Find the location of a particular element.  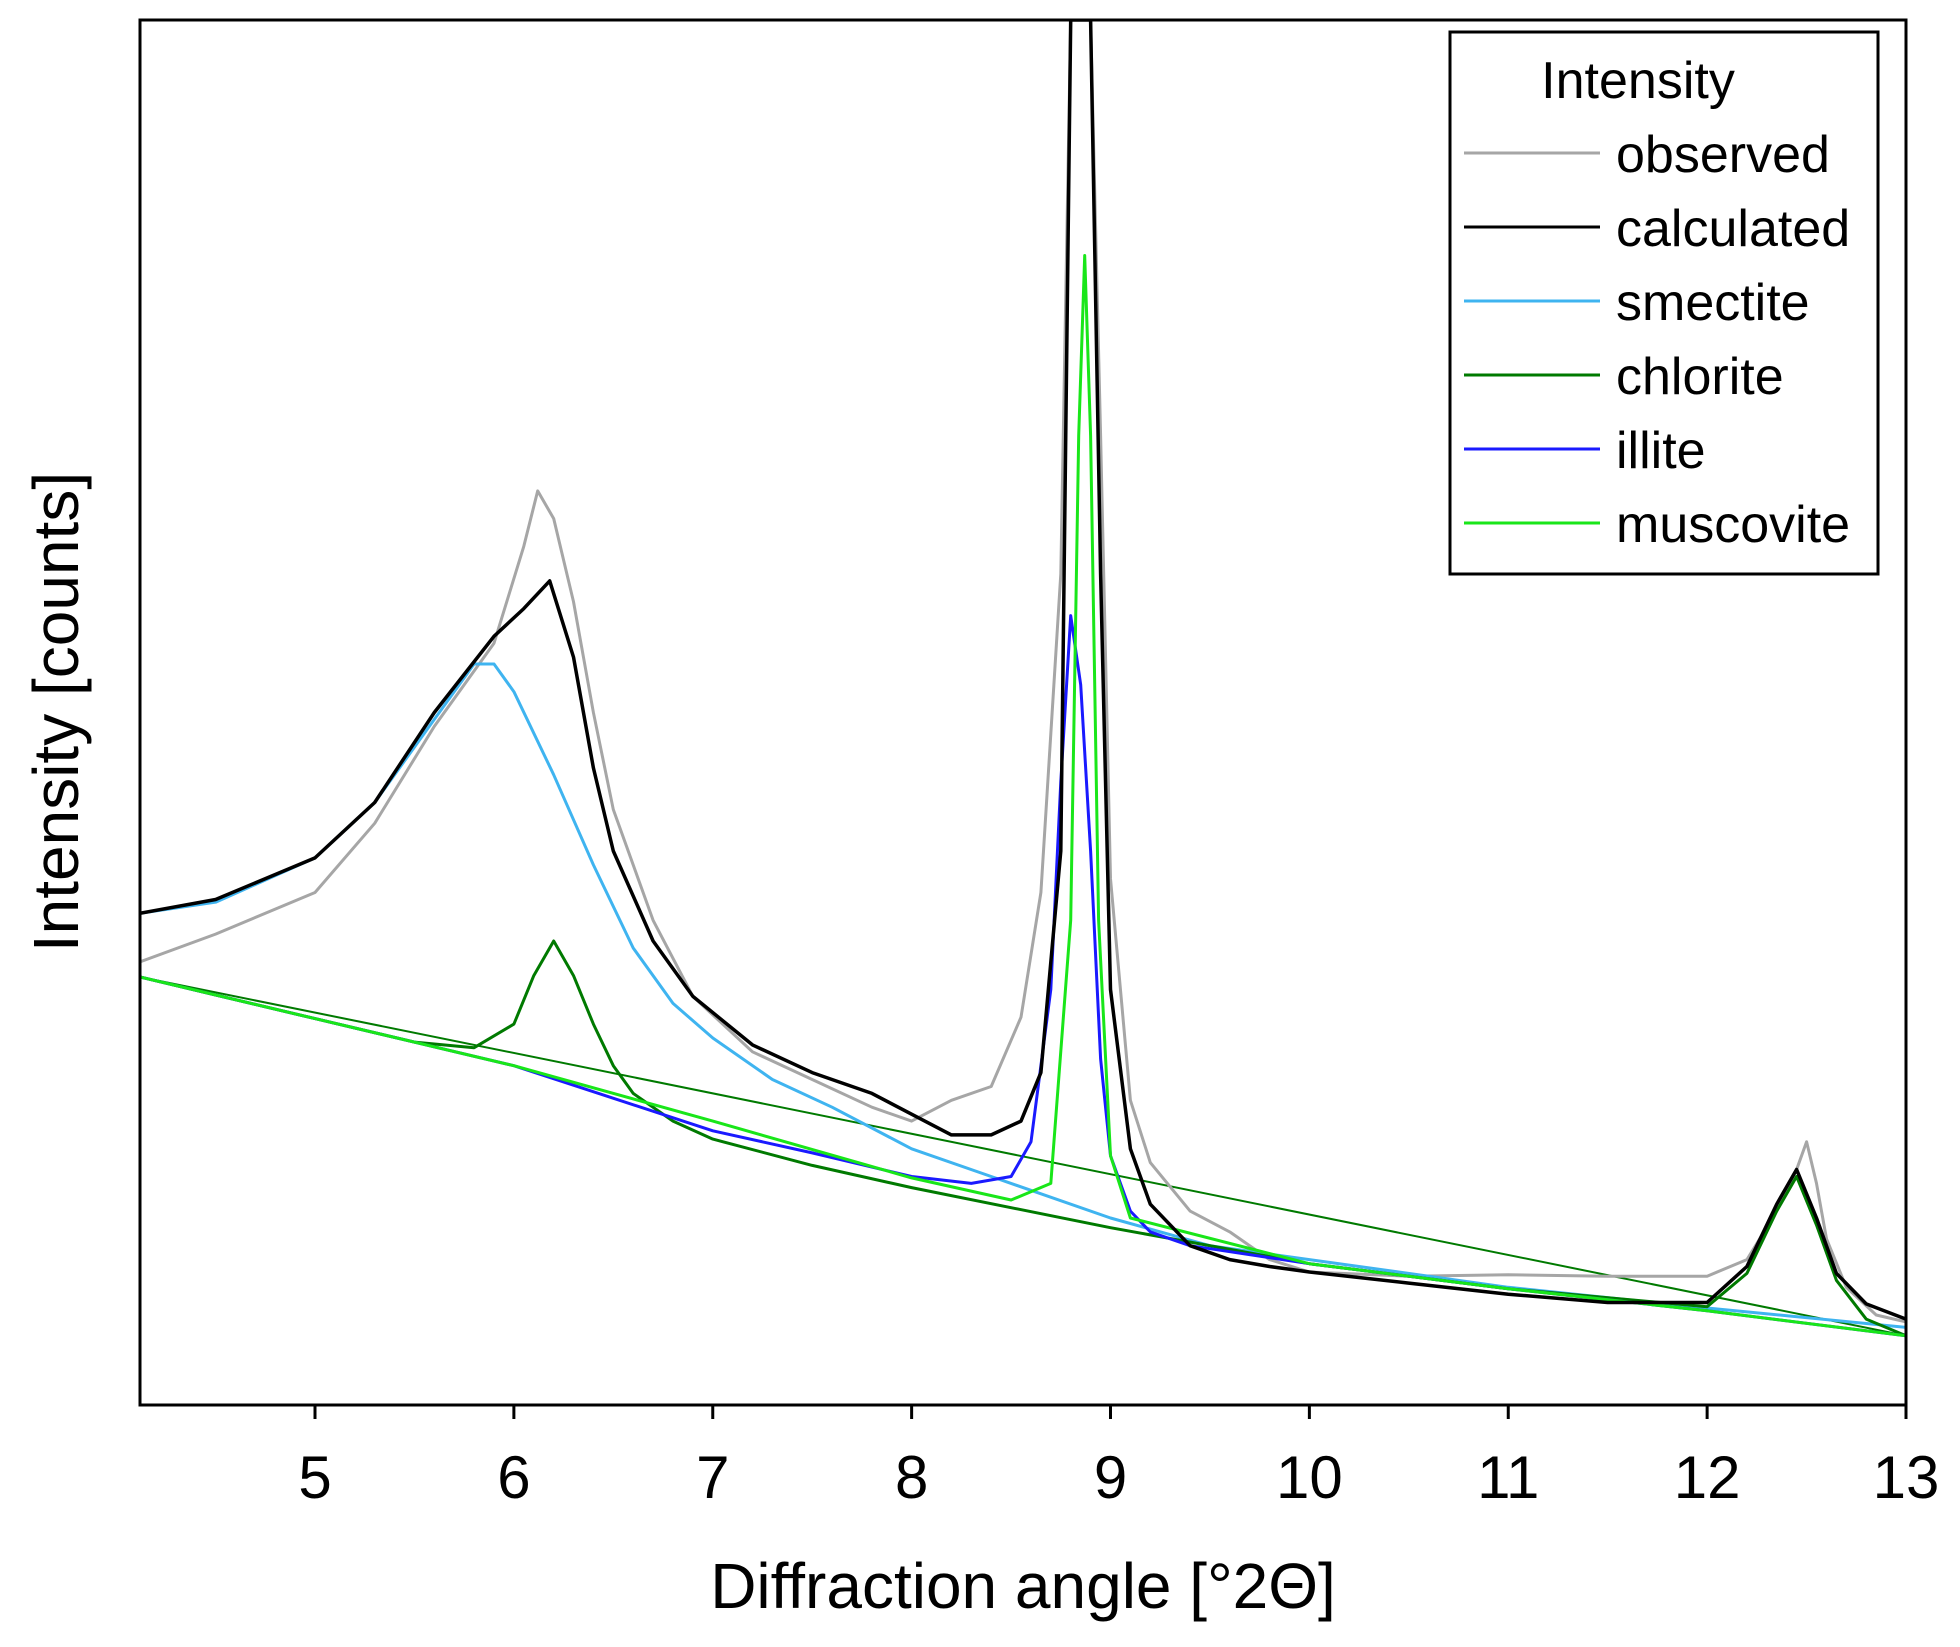

x-tick-label-7: 7 is located at coordinates (712, 1477).